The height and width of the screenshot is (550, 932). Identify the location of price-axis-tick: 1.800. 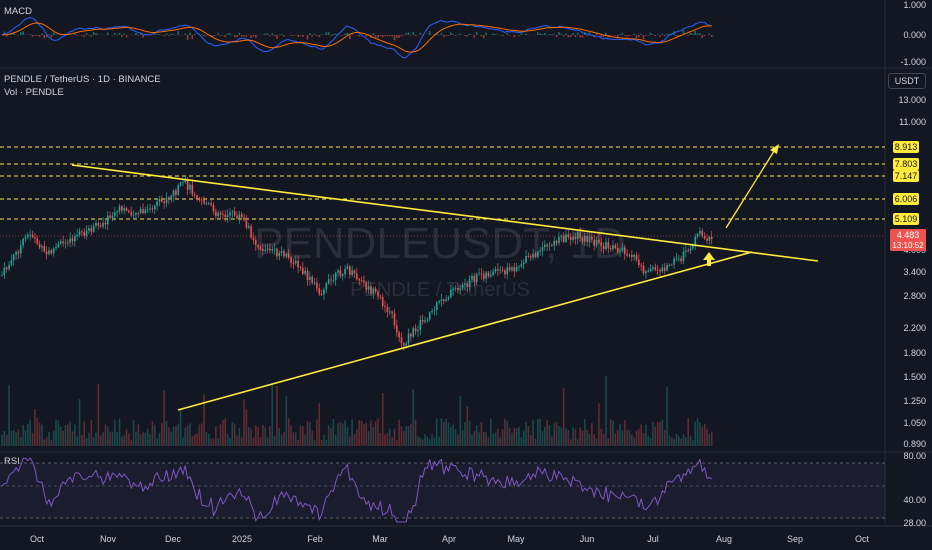
(914, 353).